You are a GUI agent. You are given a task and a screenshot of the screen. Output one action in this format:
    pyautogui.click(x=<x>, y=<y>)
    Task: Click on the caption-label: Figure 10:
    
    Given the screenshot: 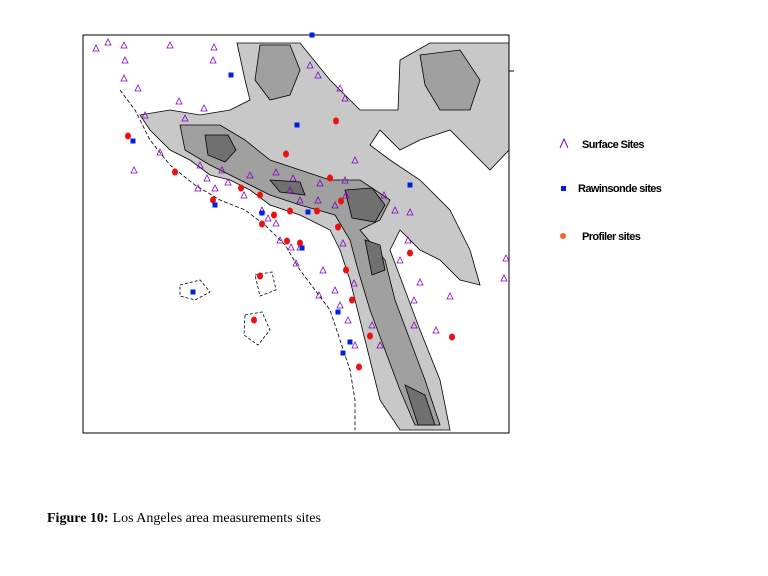 What is the action you would take?
    pyautogui.click(x=78, y=518)
    